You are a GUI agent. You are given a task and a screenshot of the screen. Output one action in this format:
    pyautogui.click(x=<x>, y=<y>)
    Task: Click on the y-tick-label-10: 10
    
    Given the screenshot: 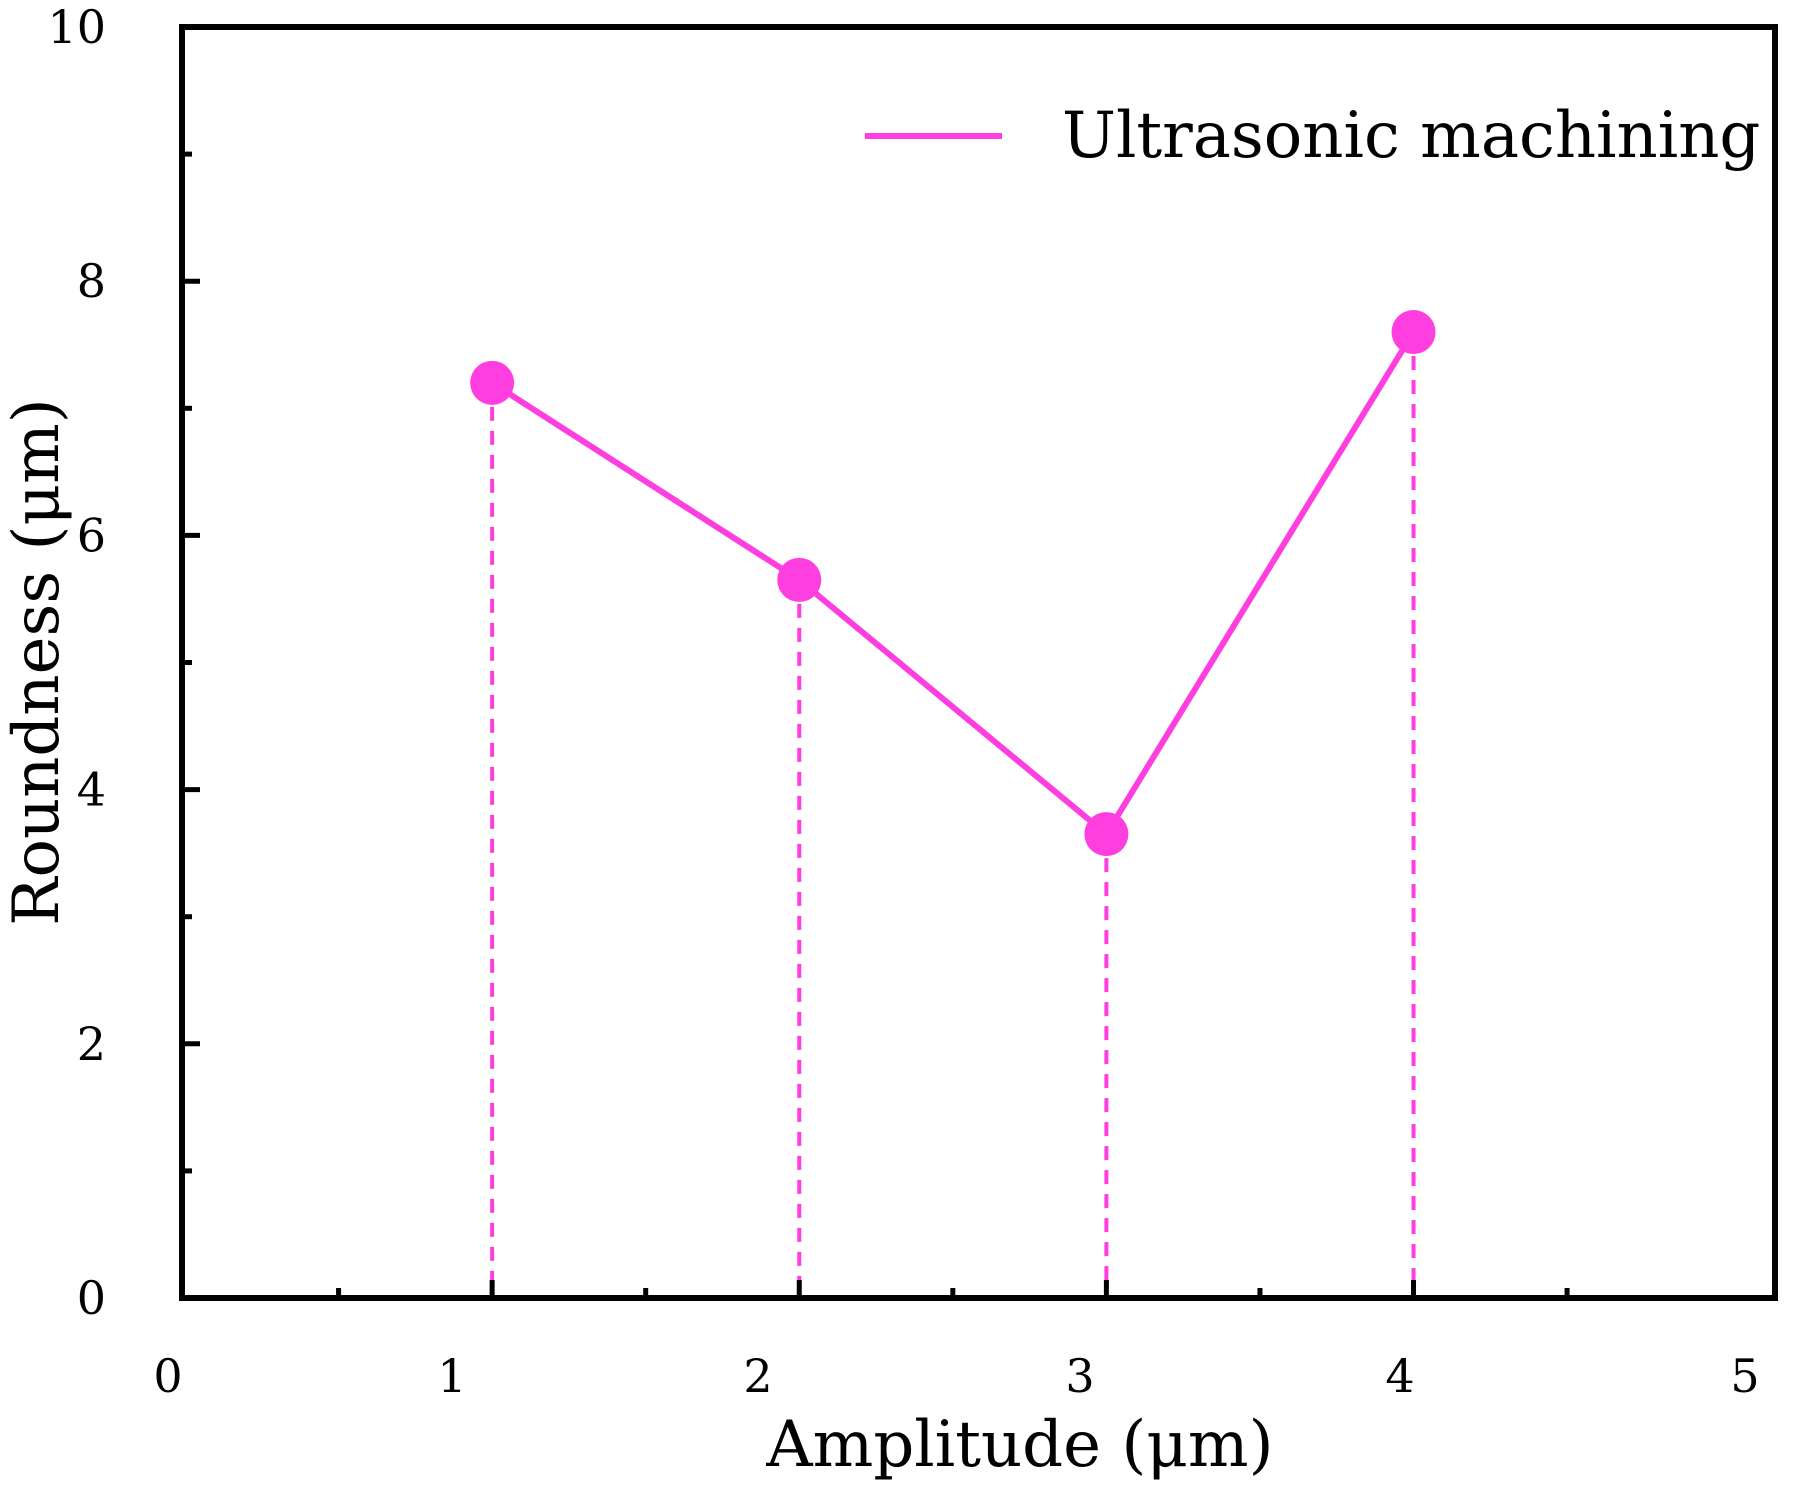 What is the action you would take?
    pyautogui.click(x=76, y=27)
    